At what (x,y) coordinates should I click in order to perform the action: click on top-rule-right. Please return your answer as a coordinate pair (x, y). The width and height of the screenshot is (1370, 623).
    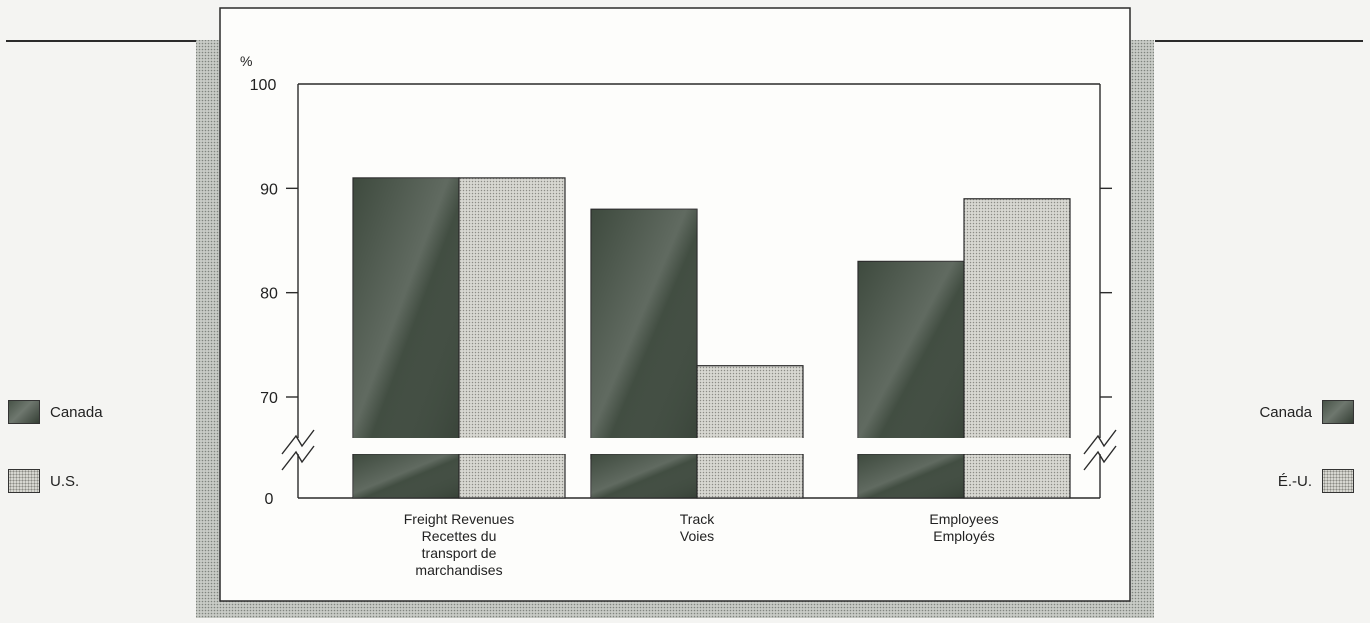
    Looking at the image, I should click on (1259, 41).